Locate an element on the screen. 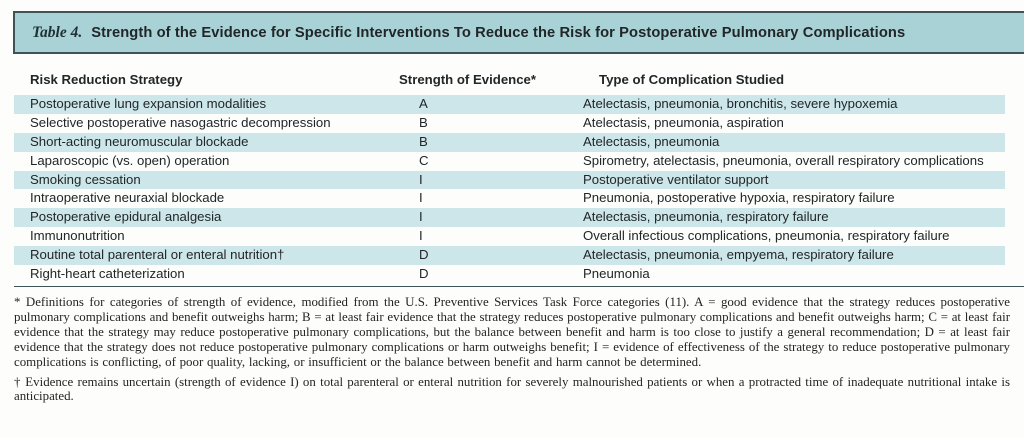 The height and width of the screenshot is (437, 1024). column-header-type-of-complication: Type of Complication Studied is located at coordinates (692, 79).